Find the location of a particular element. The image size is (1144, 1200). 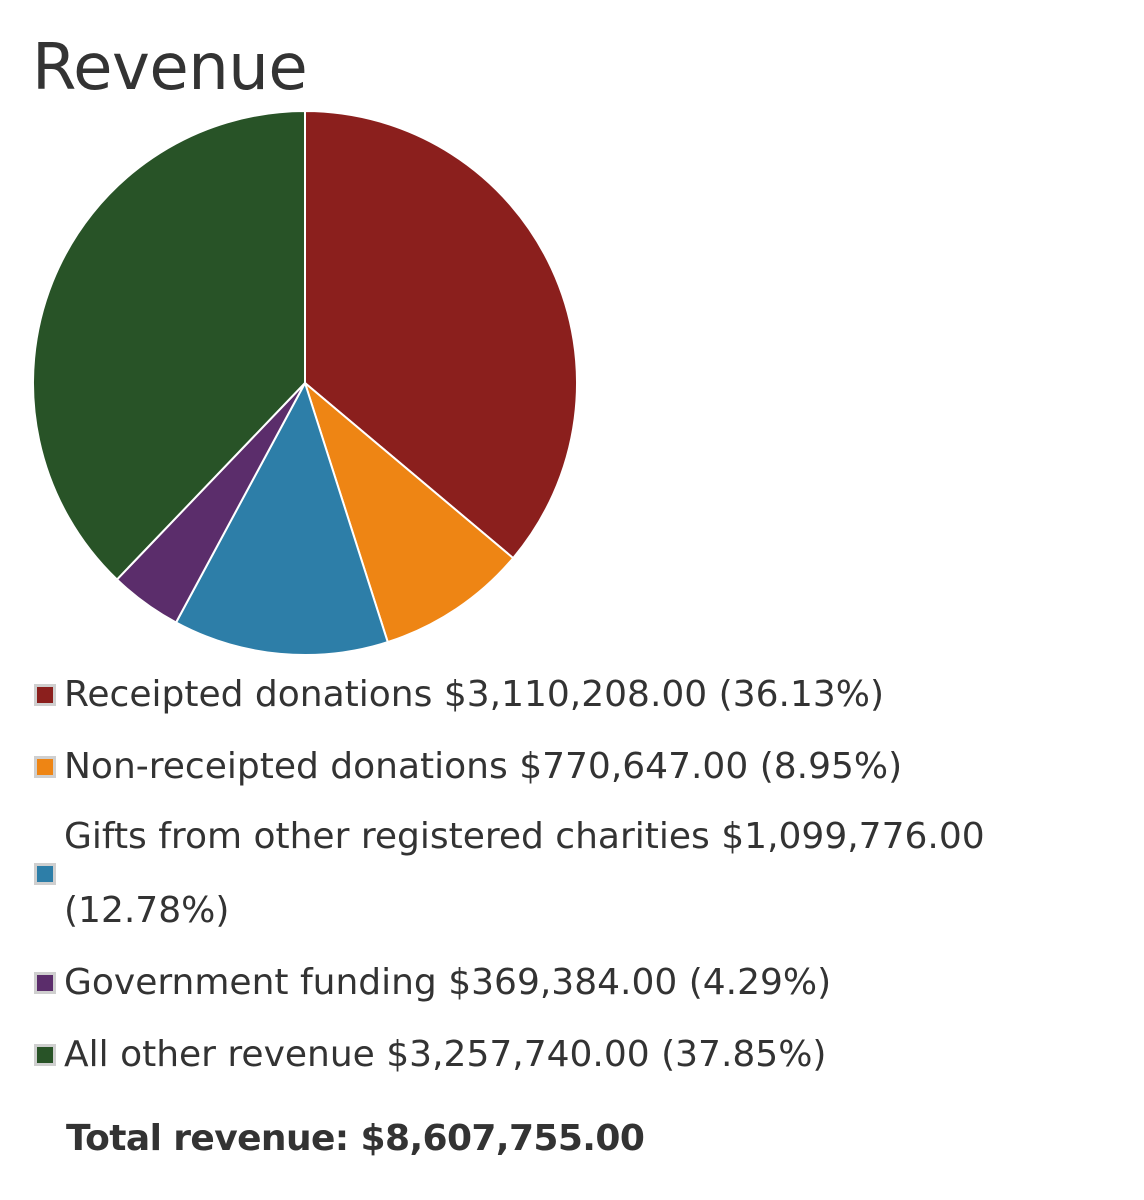

legend-label: Non-receipted donations is located at coordinates (286, 766).